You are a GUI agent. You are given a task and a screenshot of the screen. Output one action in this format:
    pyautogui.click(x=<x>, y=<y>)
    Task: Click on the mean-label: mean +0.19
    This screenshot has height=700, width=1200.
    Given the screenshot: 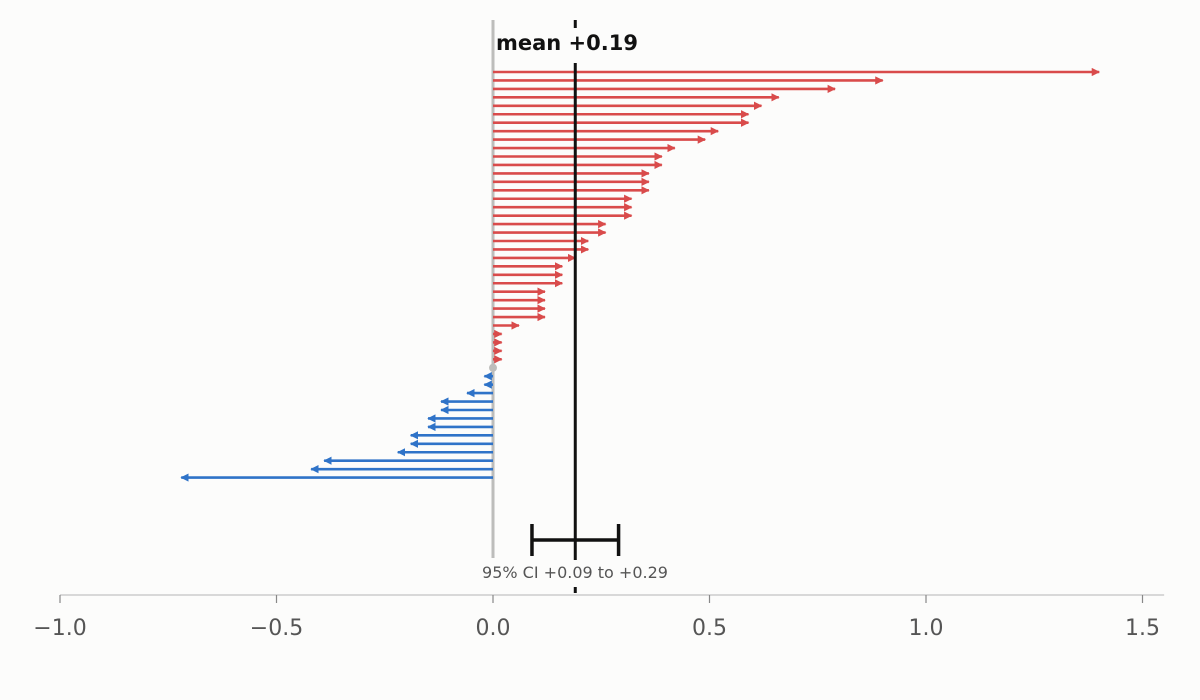 What is the action you would take?
    pyautogui.click(x=567, y=43)
    